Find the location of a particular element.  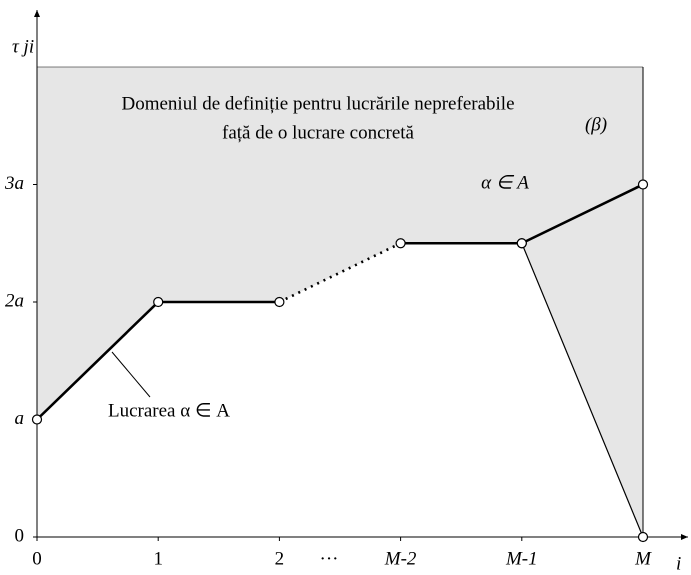

y-axis-label: τ ji is located at coordinates (23, 46).